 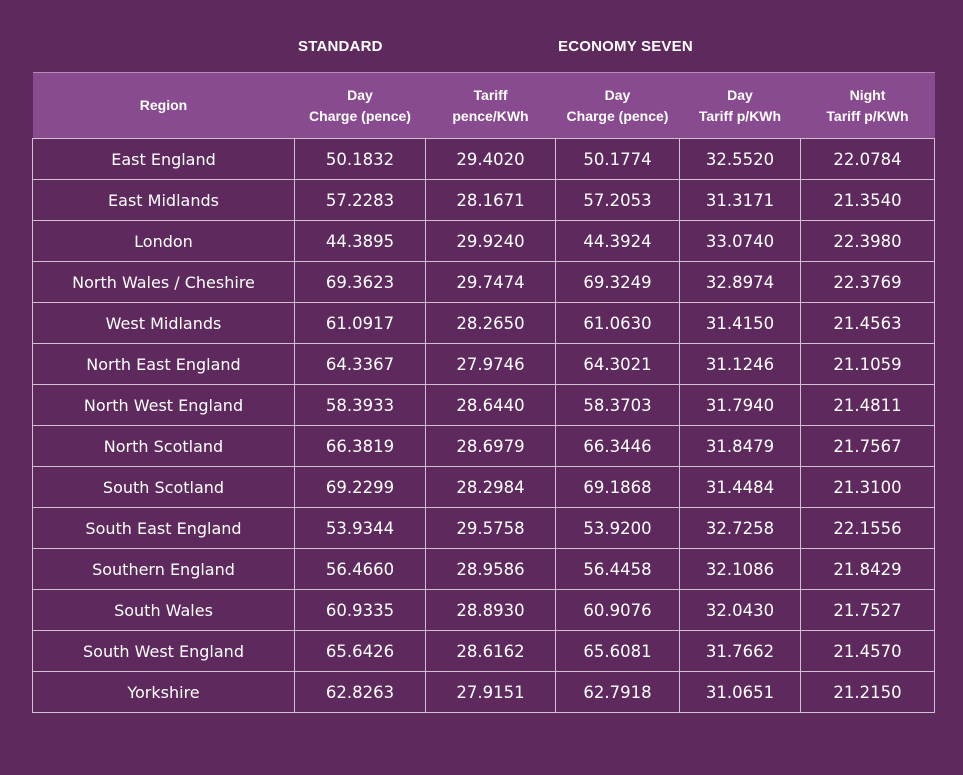 I want to click on standard-tariff-cell: 29.4020, so click(x=490, y=159).